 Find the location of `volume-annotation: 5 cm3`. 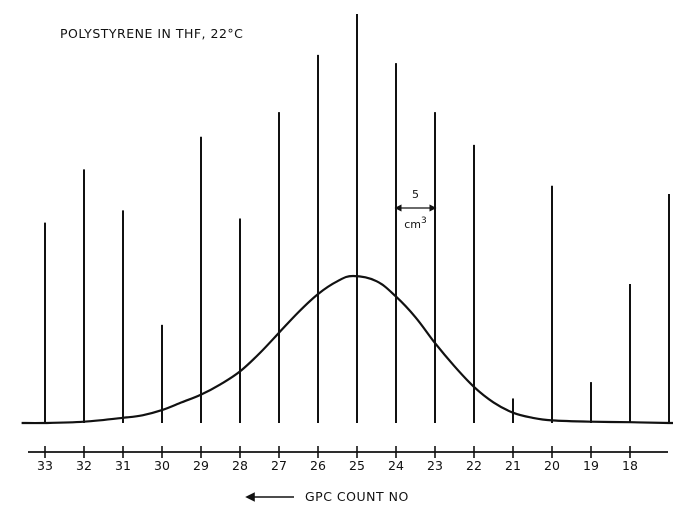

volume-annotation: 5 cm3 is located at coordinates (415, 209).